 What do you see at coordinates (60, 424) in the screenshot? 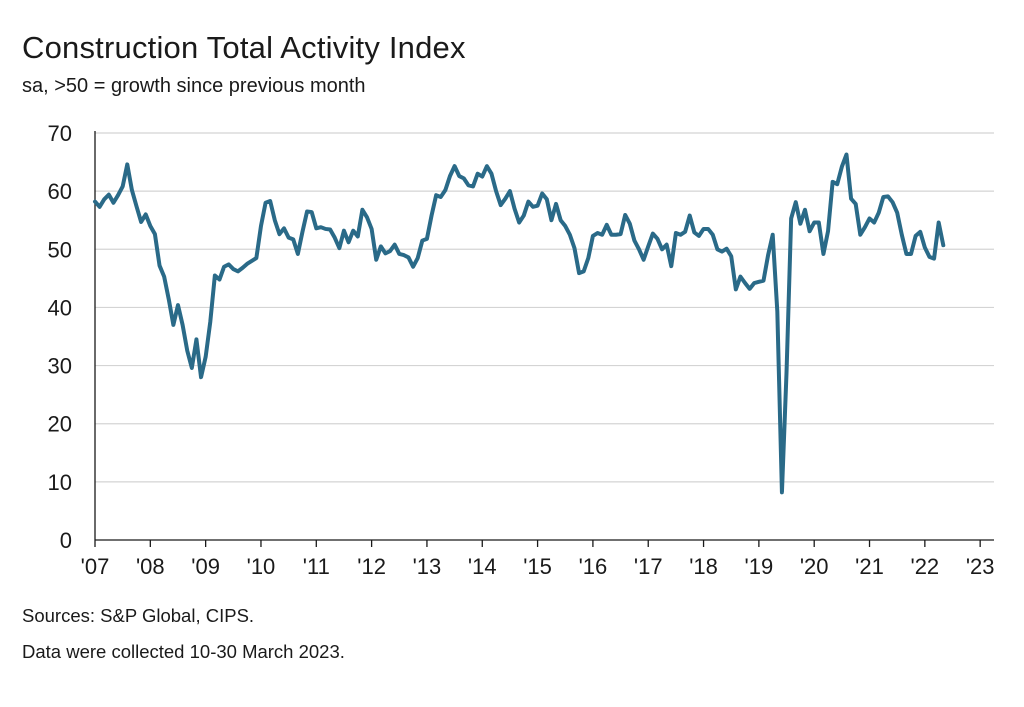
I see `y-tick-label: 20` at bounding box center [60, 424].